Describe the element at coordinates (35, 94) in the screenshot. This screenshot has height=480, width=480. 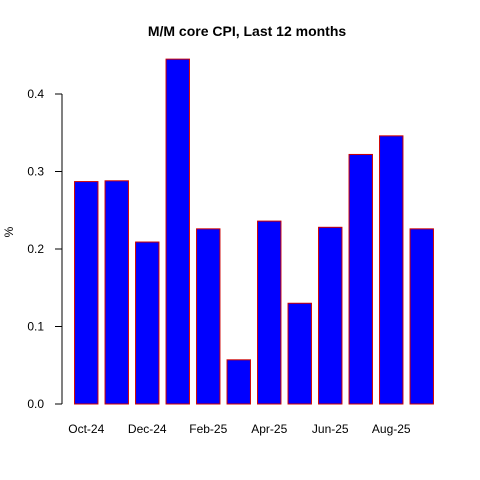
I see `y-tick-label: 0.4` at that location.